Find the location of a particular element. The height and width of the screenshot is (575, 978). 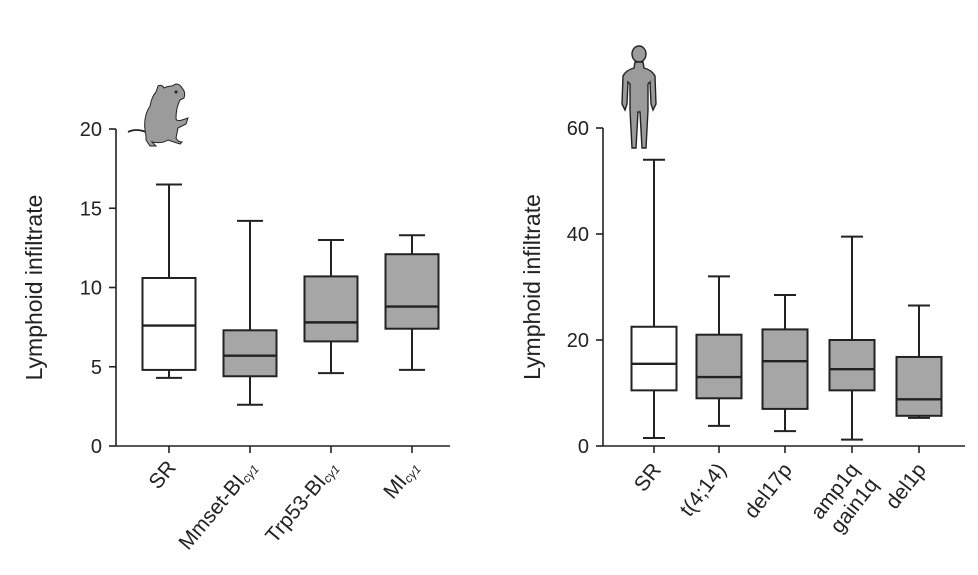

y-tick-label: 40 is located at coordinates (578, 235).